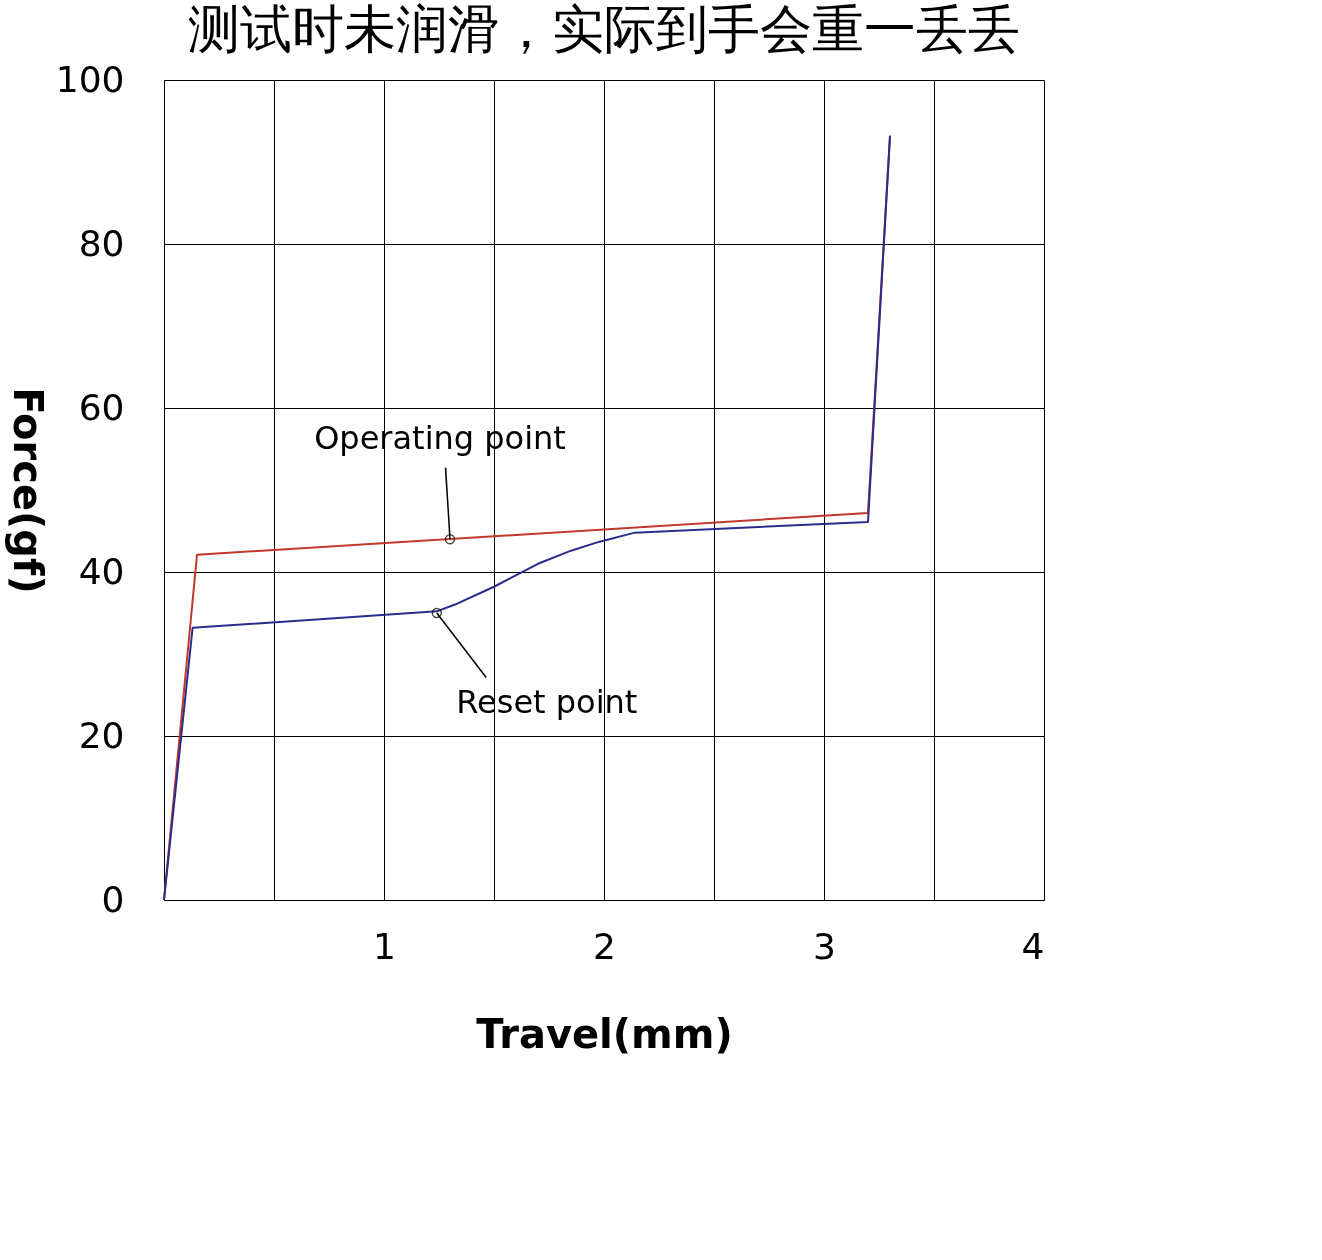  What do you see at coordinates (90, 79) in the screenshot?
I see `y-tick-label: 100` at bounding box center [90, 79].